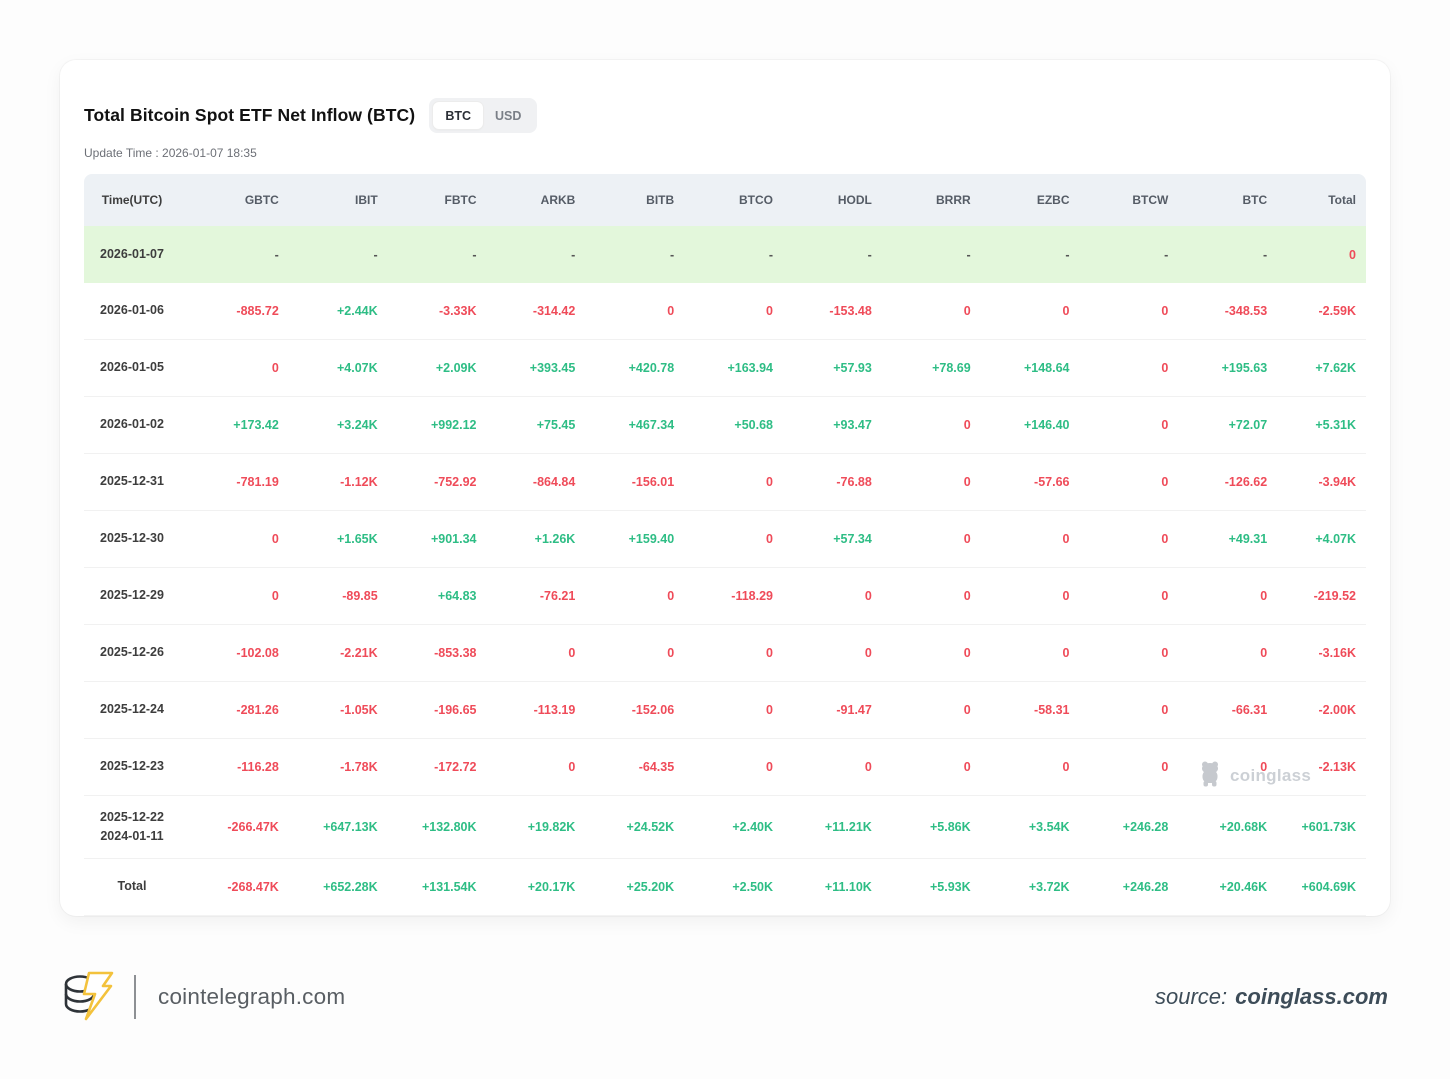 Image resolution: width=1450 pixels, height=1079 pixels. What do you see at coordinates (1255, 200) in the screenshot?
I see `column-header: BTC` at bounding box center [1255, 200].